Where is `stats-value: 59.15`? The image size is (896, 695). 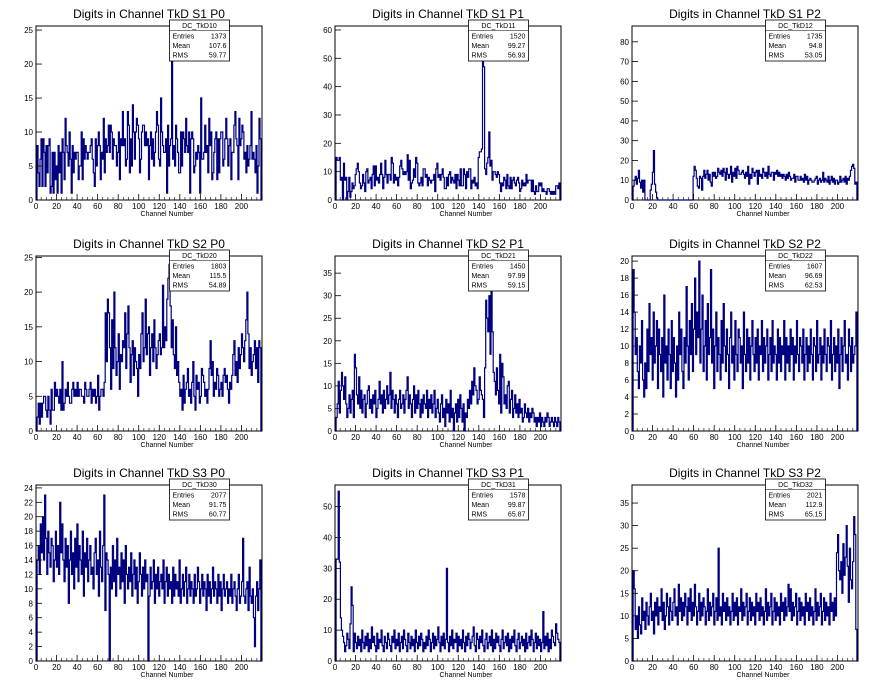 stats-value: 59.15 is located at coordinates (517, 286).